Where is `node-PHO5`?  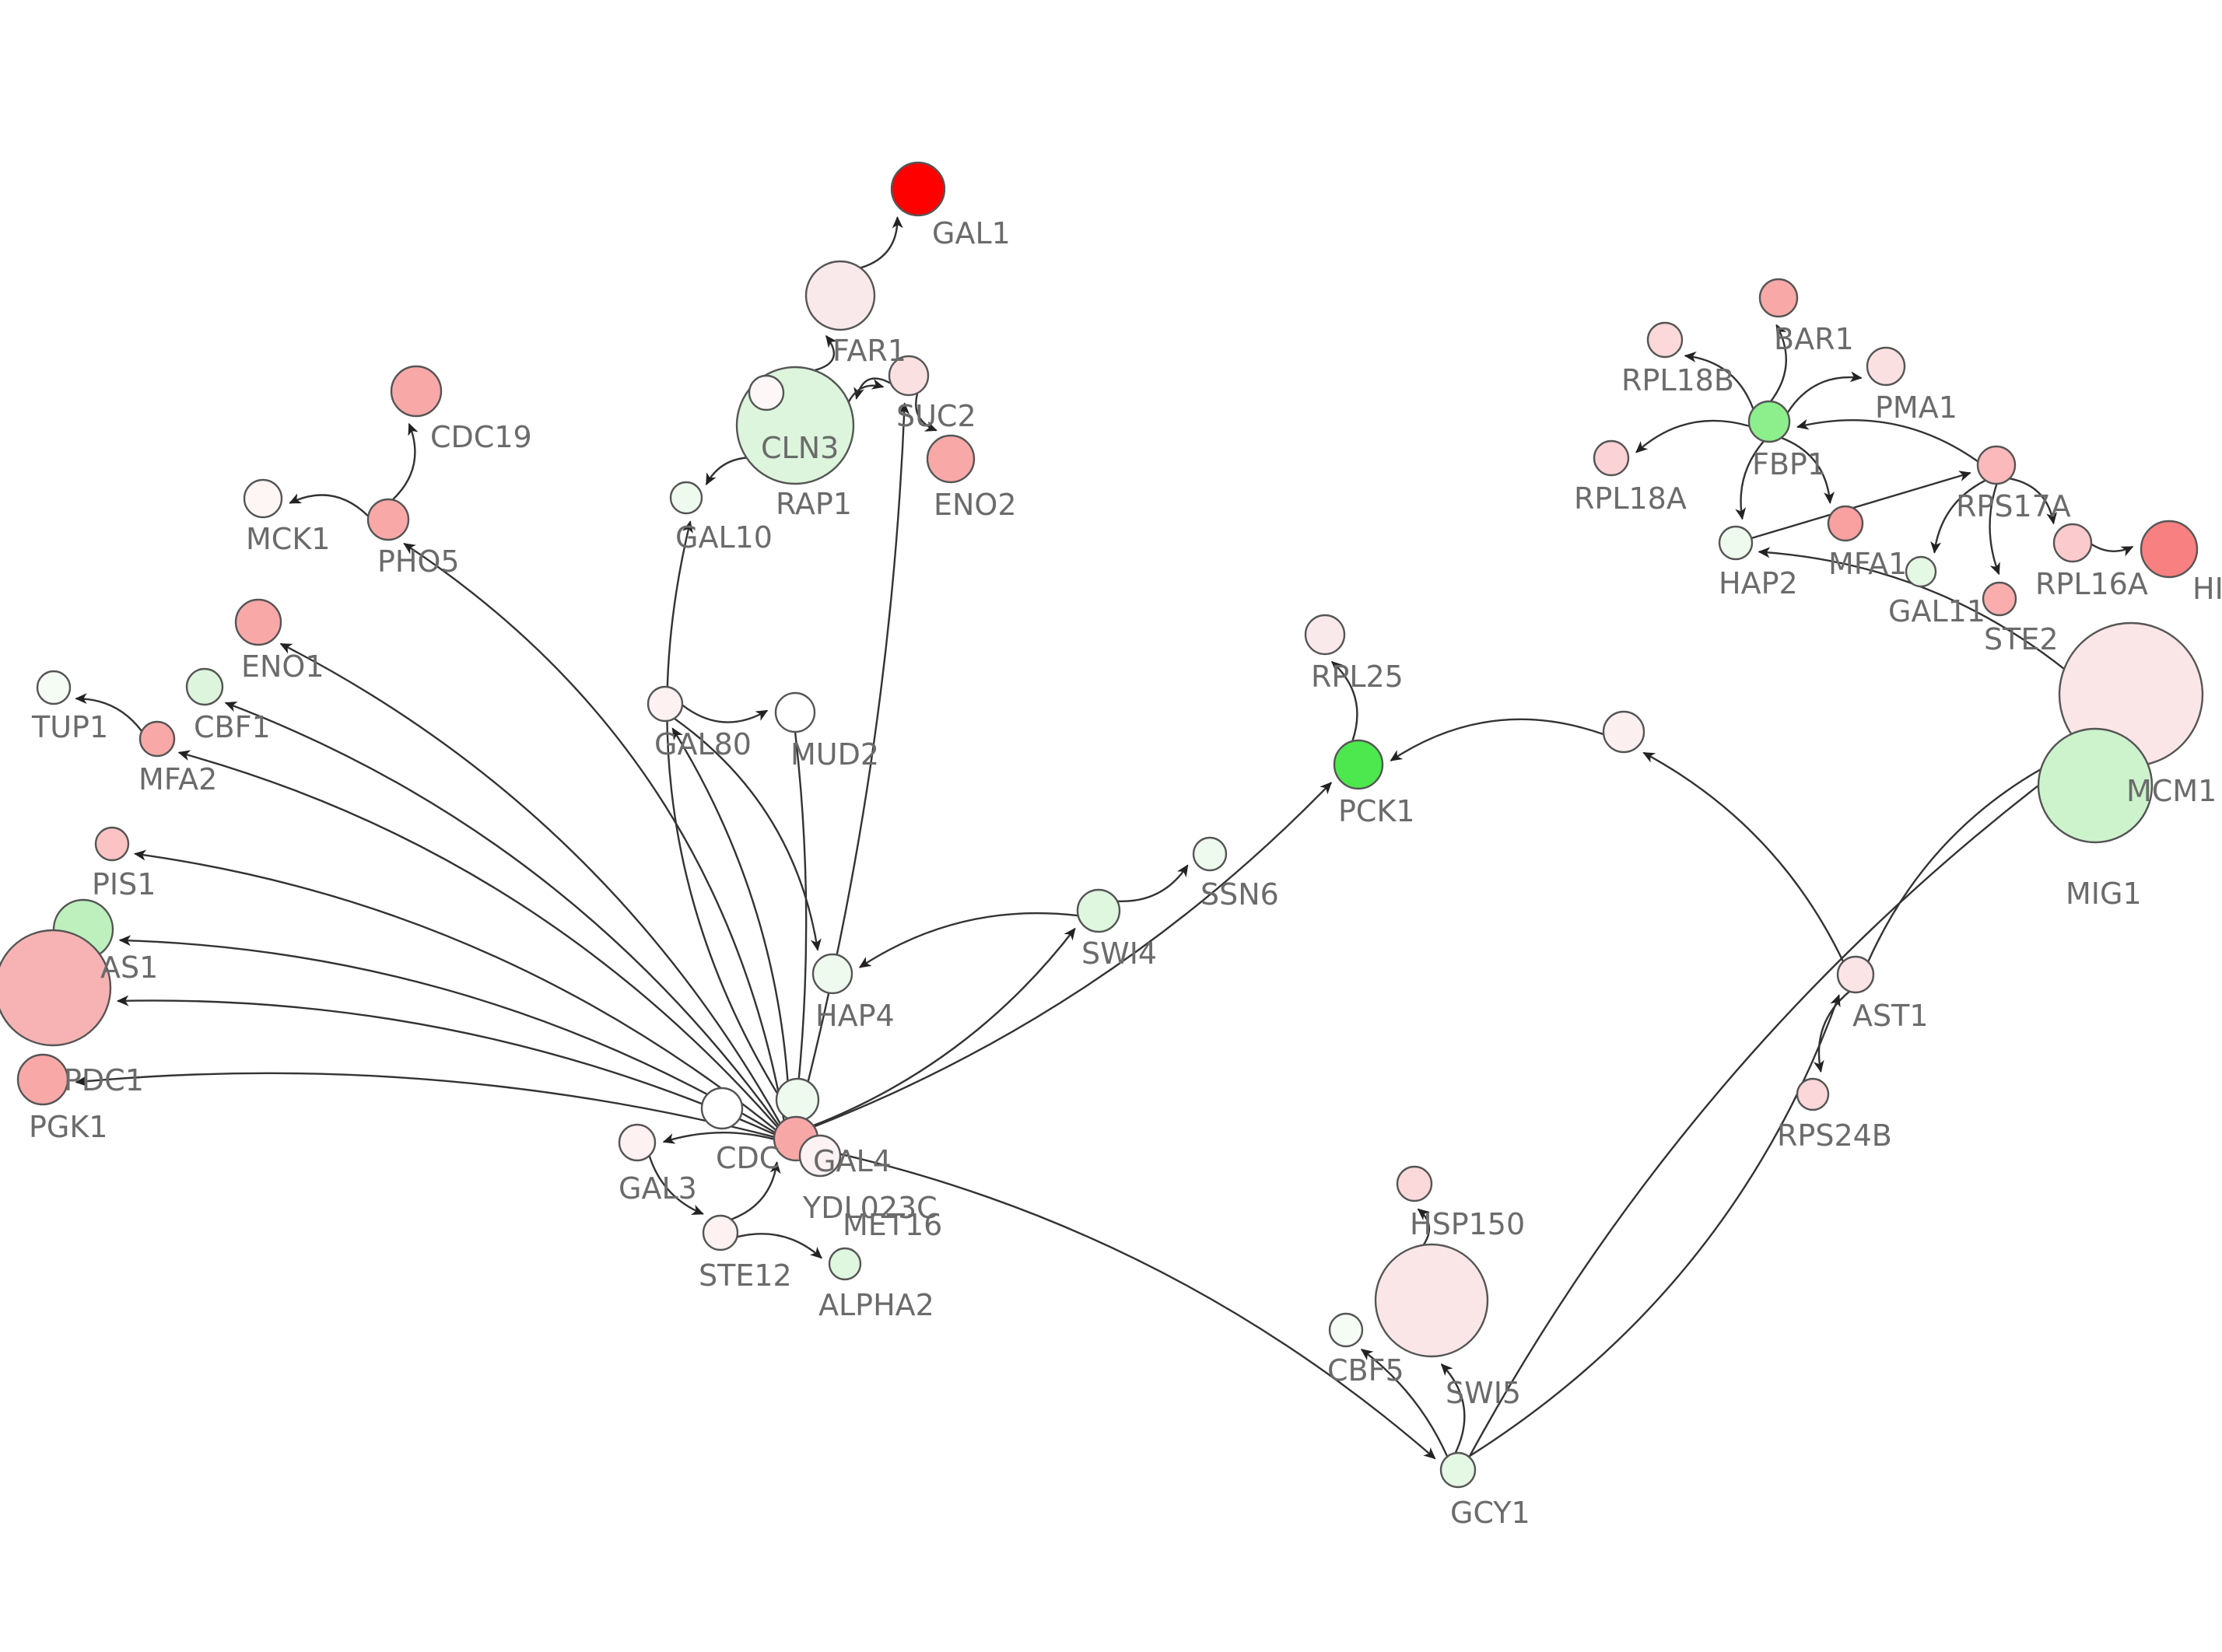
node-PHO5 is located at coordinates (388, 519).